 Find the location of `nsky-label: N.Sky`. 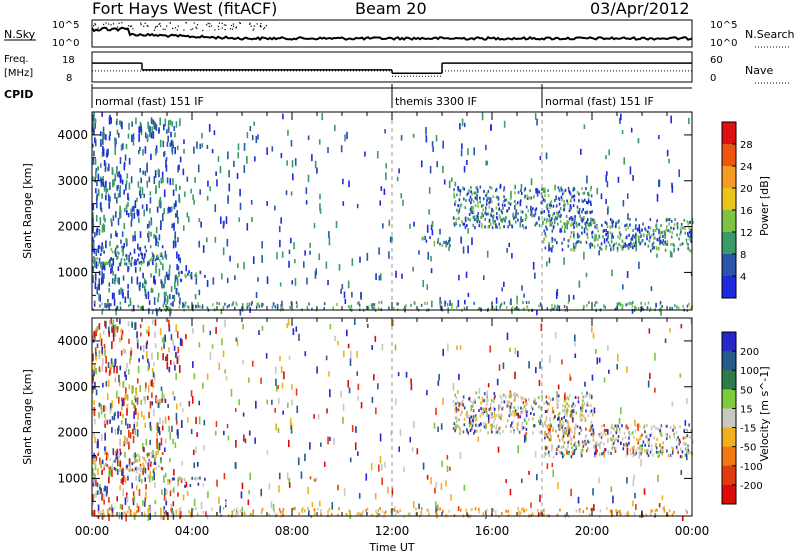

nsky-label: N.Sky is located at coordinates (20, 34).